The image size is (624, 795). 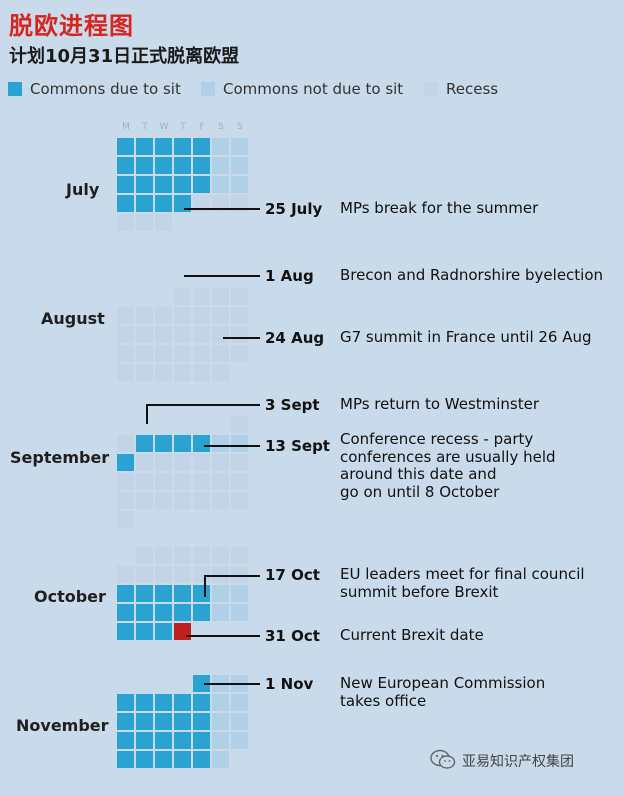 What do you see at coordinates (205, 586) in the screenshot?
I see `leader-line-17-oct-drop` at bounding box center [205, 586].